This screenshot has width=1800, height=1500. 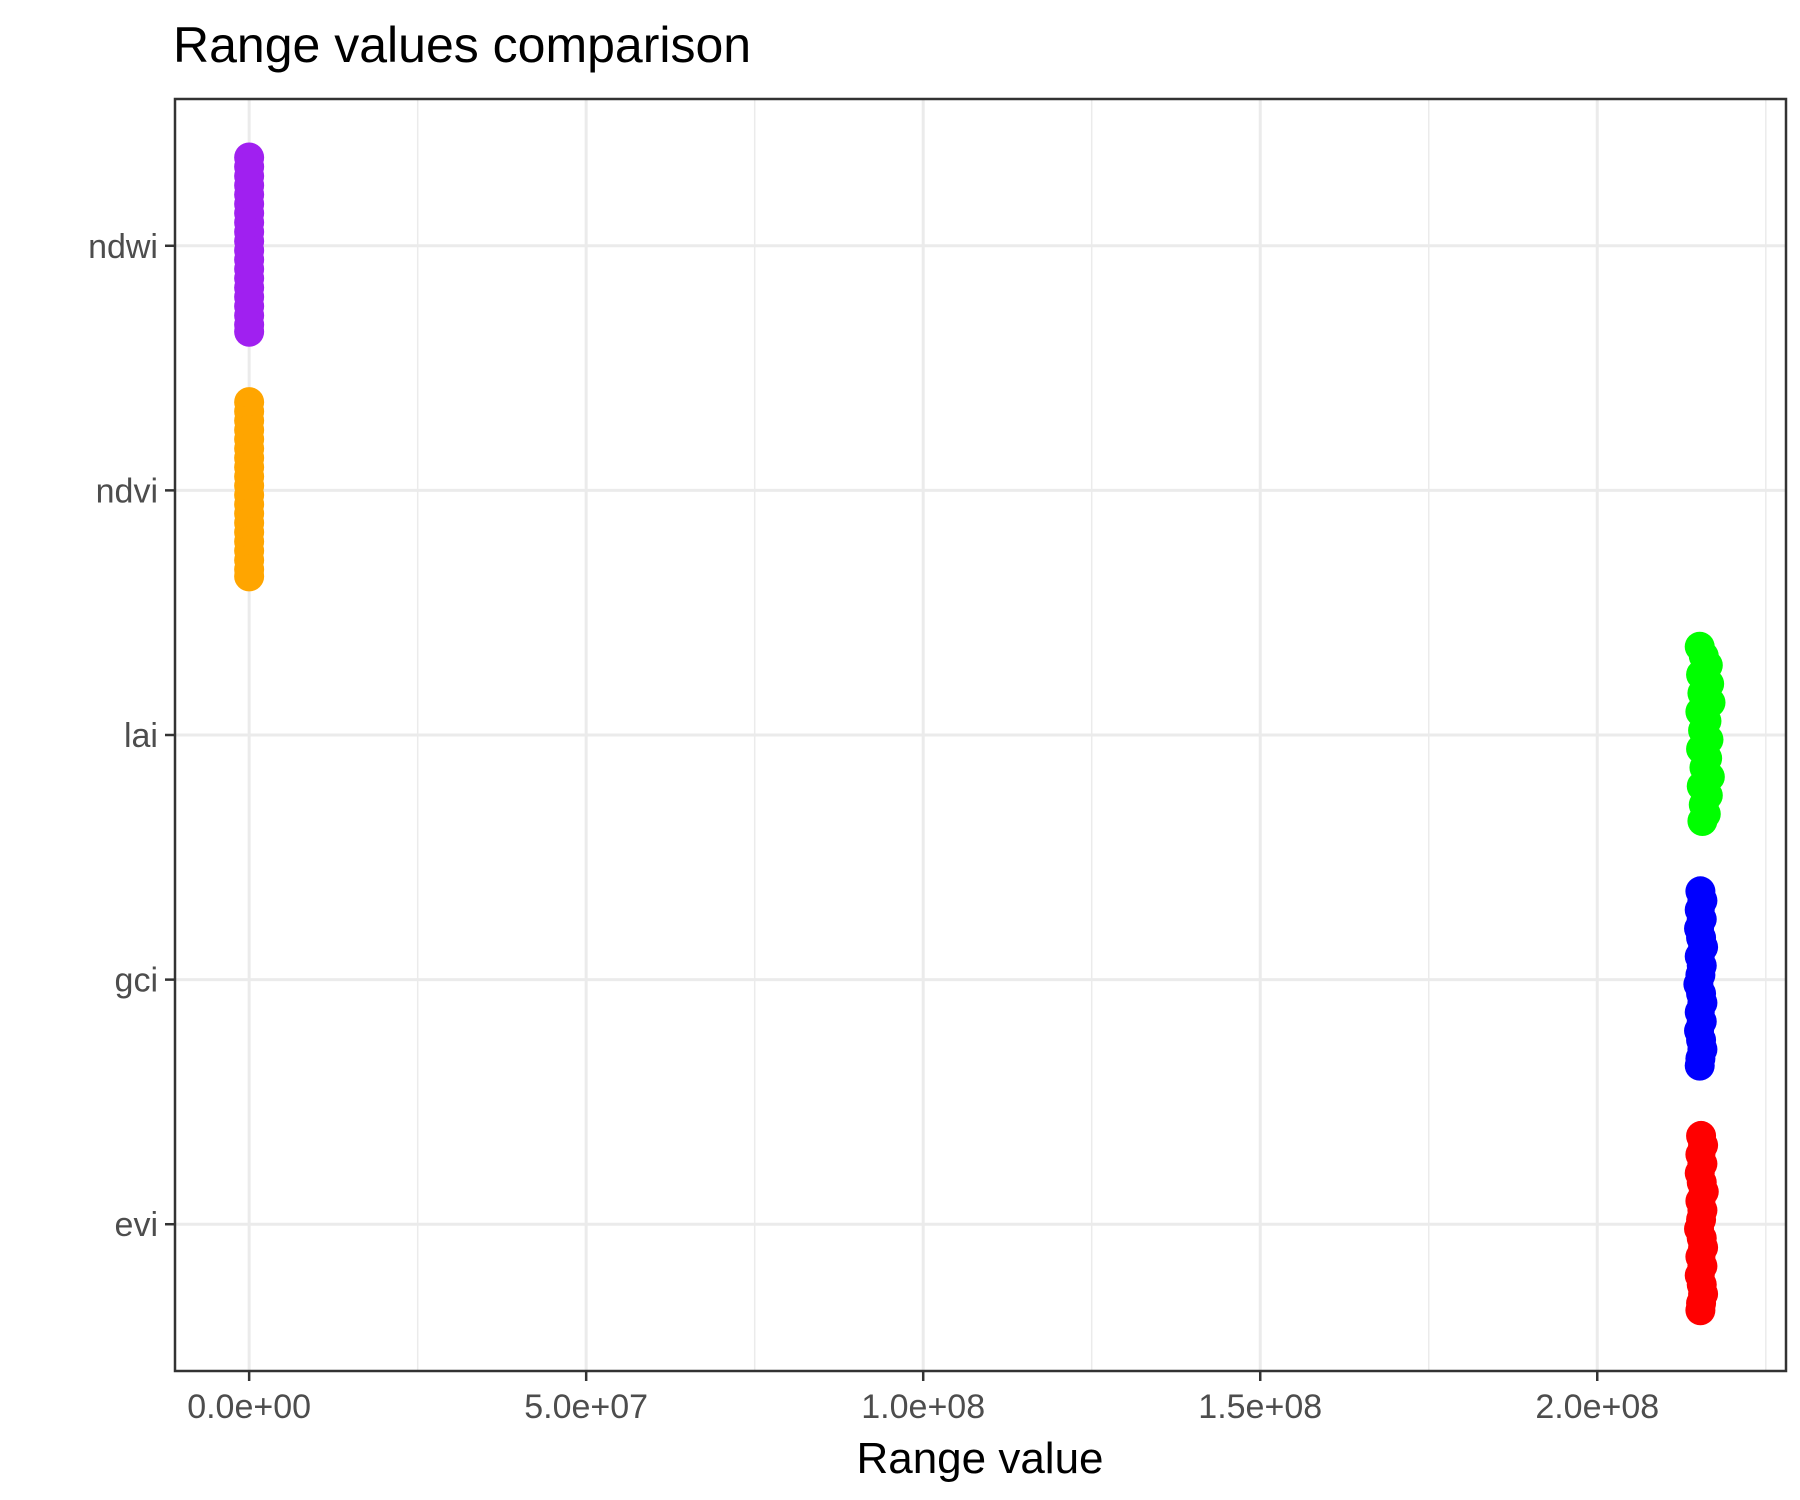 I want to click on x-tick-label: 2.0e+08, so click(x=1597, y=1407).